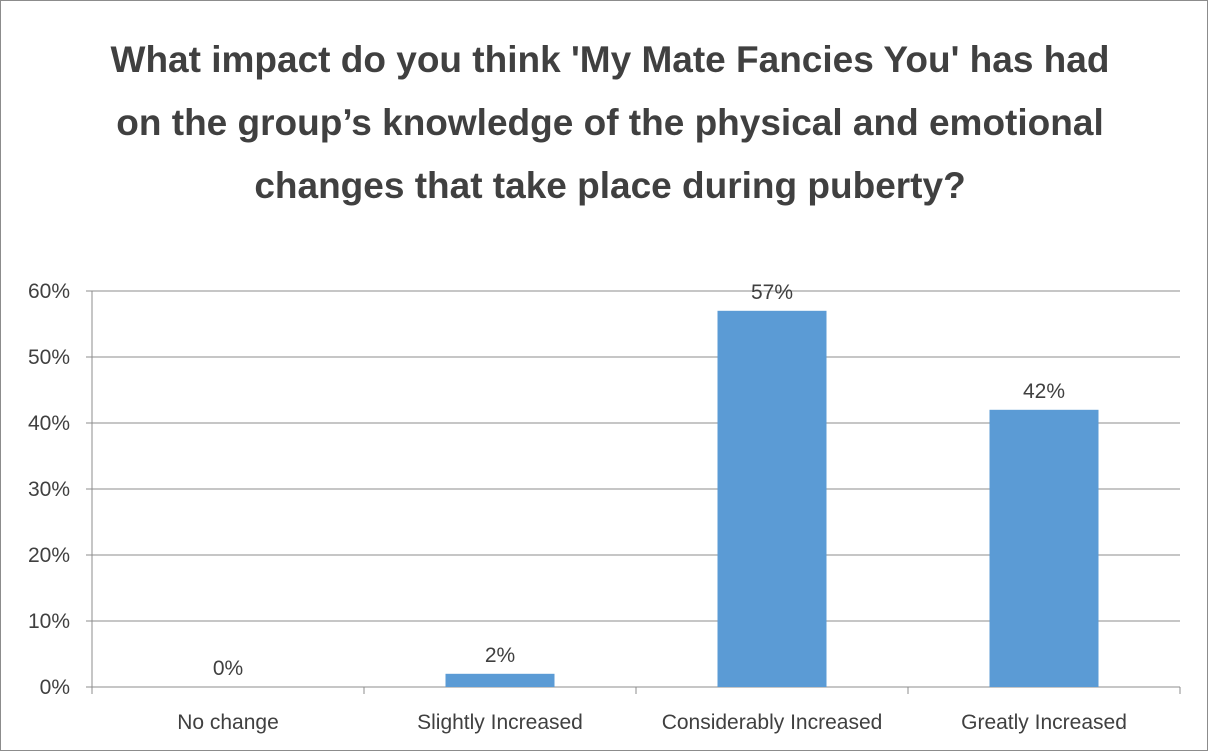 This screenshot has height=751, width=1208. I want to click on x-category-label: No change, so click(228, 722).